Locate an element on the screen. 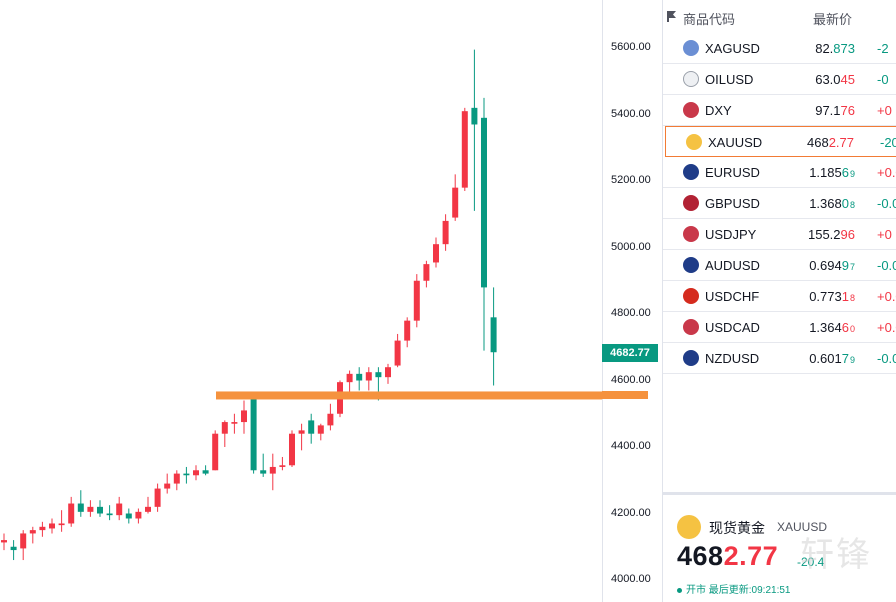 The width and height of the screenshot is (896, 602). horizontal-line-extension is located at coordinates (625, 395).